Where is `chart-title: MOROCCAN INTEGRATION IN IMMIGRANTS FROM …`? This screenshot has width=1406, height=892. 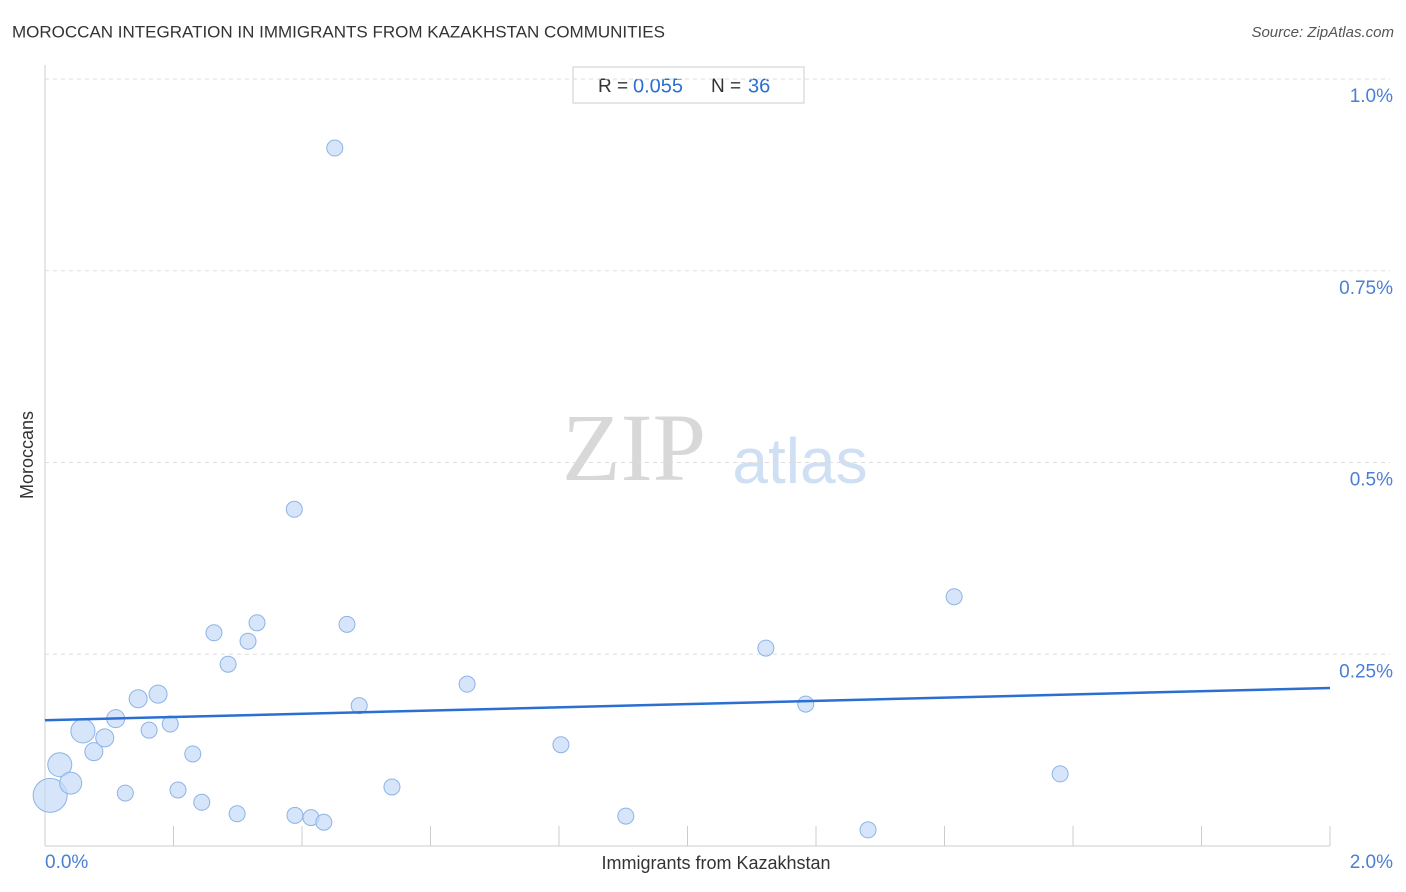
chart-title: MOROCCAN INTEGRATION IN IMMIGRANTS FROM … is located at coordinates (338, 31).